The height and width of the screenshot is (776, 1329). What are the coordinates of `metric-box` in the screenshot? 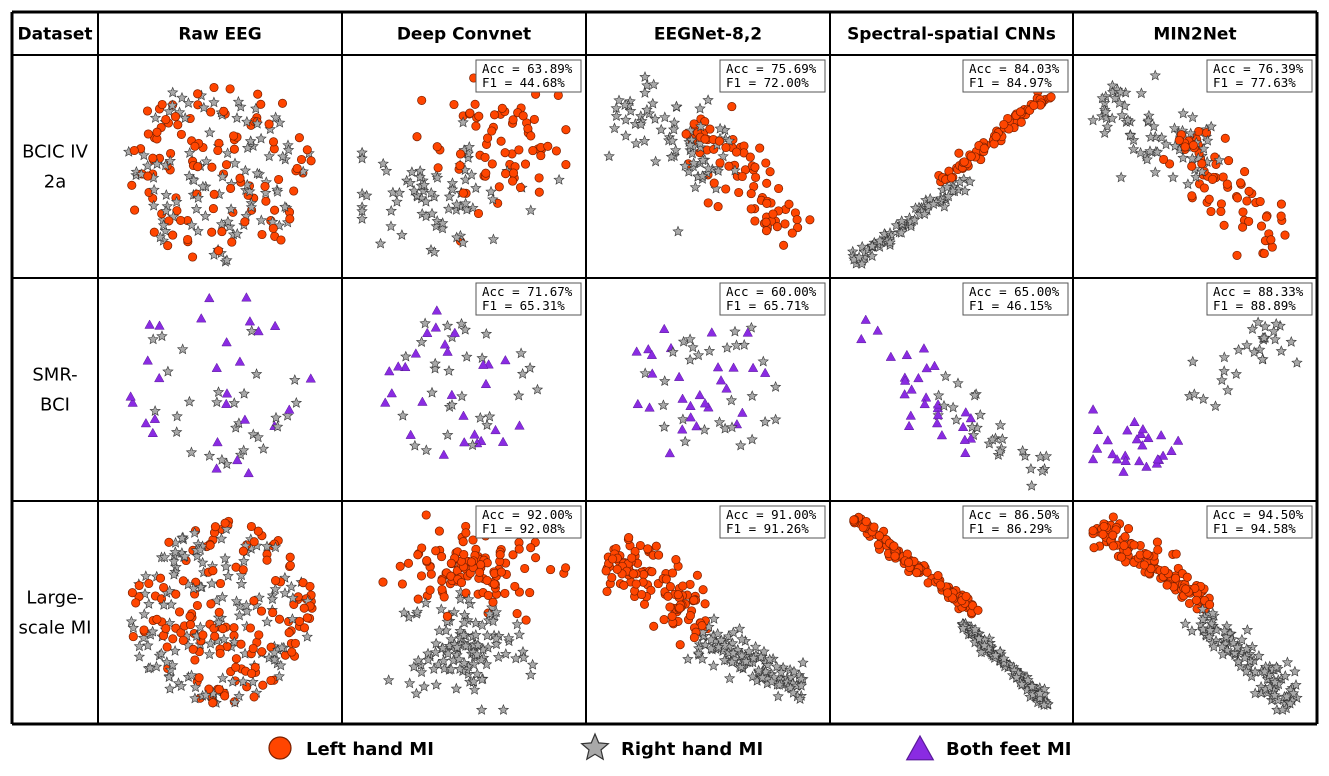 It's located at (1259, 299).